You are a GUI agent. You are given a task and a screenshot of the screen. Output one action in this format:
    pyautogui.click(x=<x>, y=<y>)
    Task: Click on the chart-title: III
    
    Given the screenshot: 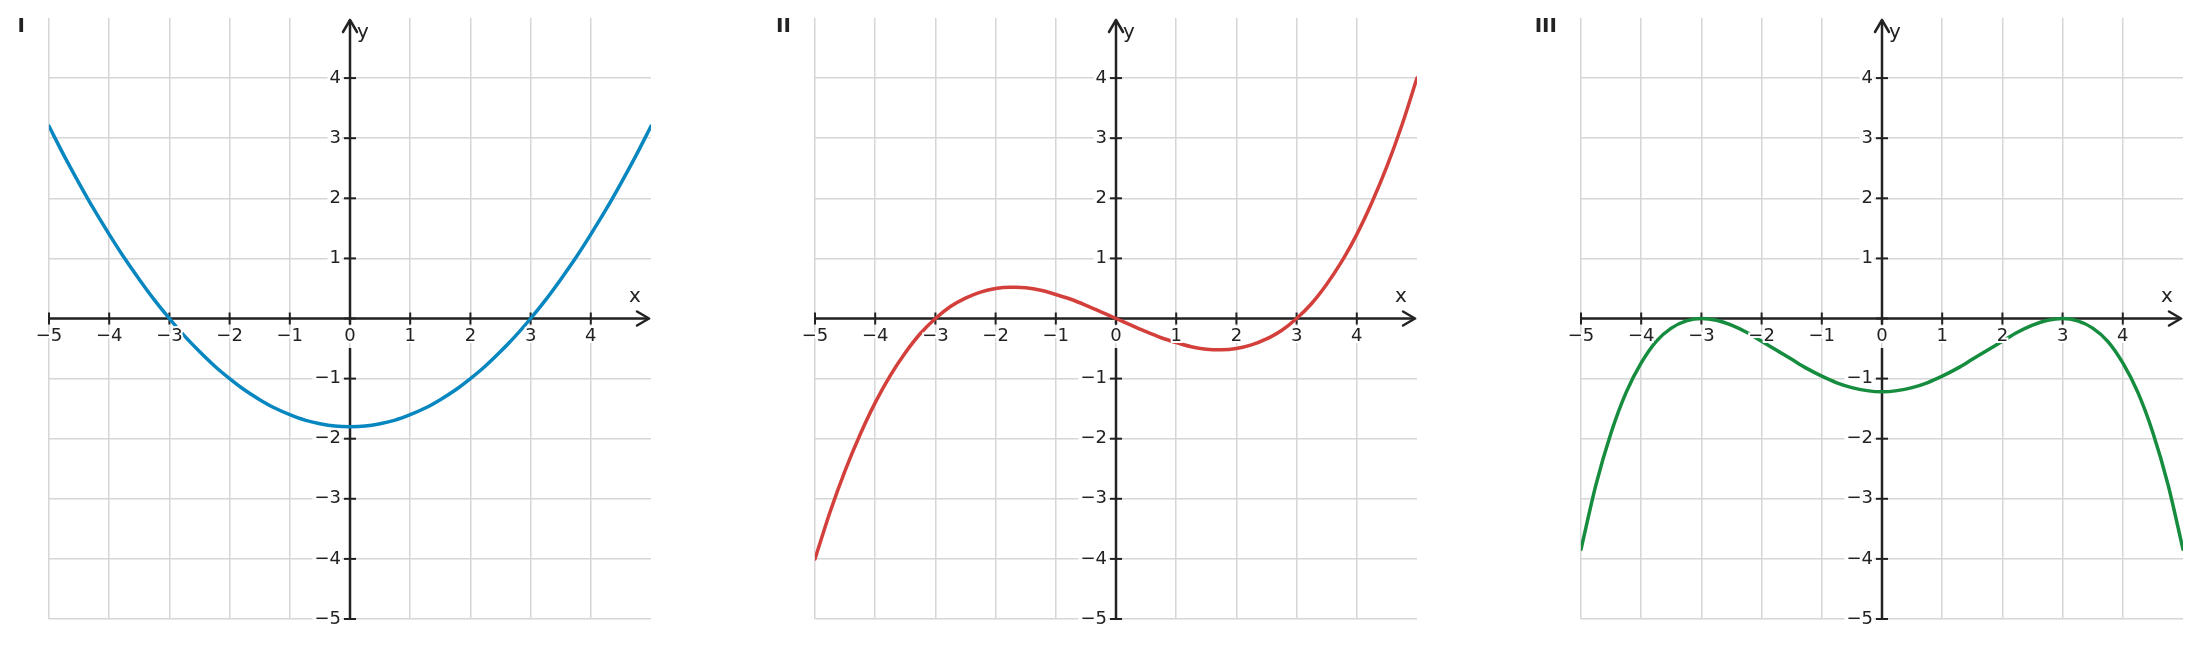 What is the action you would take?
    pyautogui.click(x=1545, y=25)
    